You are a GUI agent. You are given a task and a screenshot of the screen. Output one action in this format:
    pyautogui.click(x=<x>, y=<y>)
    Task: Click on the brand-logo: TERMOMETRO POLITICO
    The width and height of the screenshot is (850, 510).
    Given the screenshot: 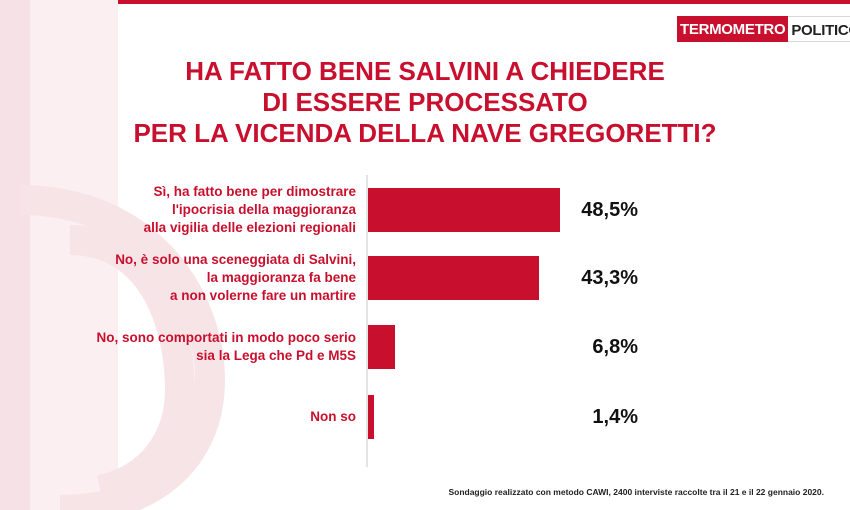 What is the action you would take?
    pyautogui.click(x=763, y=29)
    